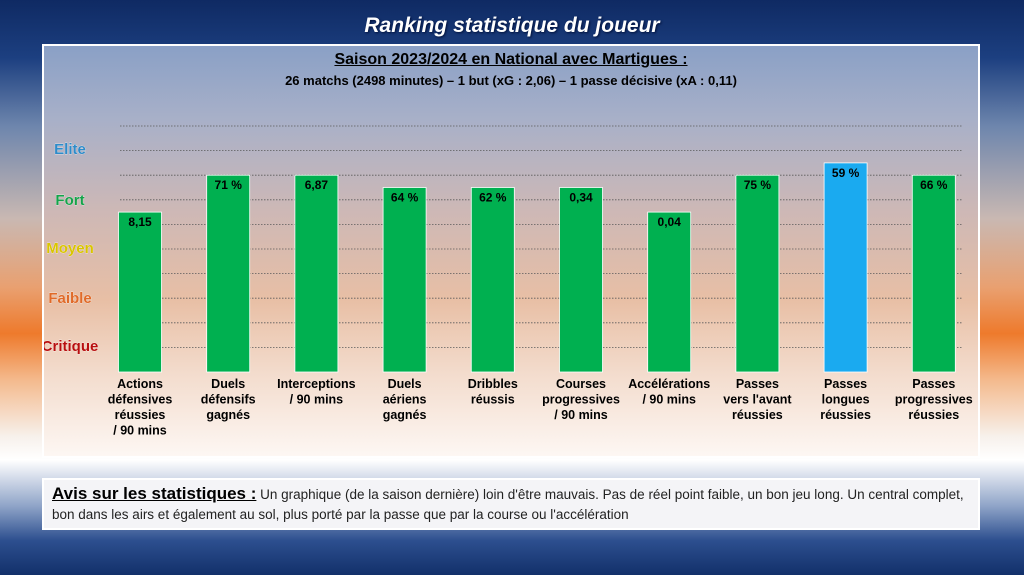 This screenshot has height=575, width=1024. I want to click on category-label-1-0: Duels, so click(228, 384).